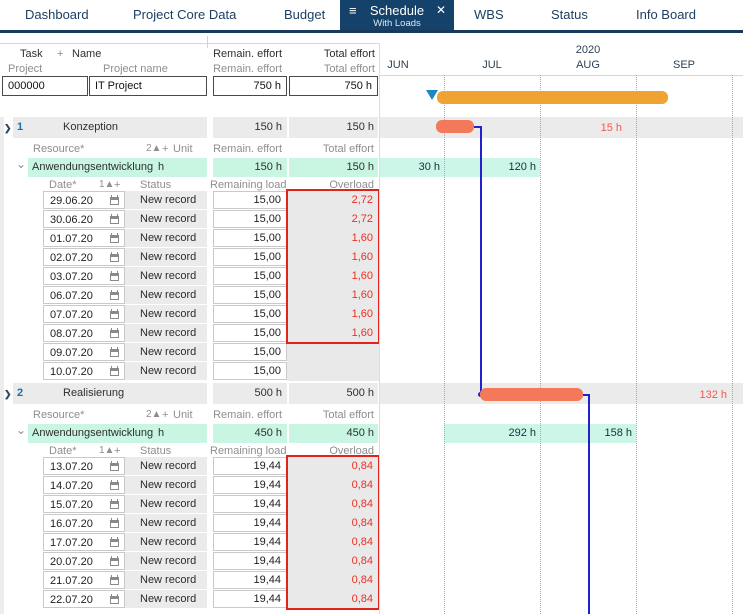  I want to click on tab-info-board: Info Board, so click(666, 14).